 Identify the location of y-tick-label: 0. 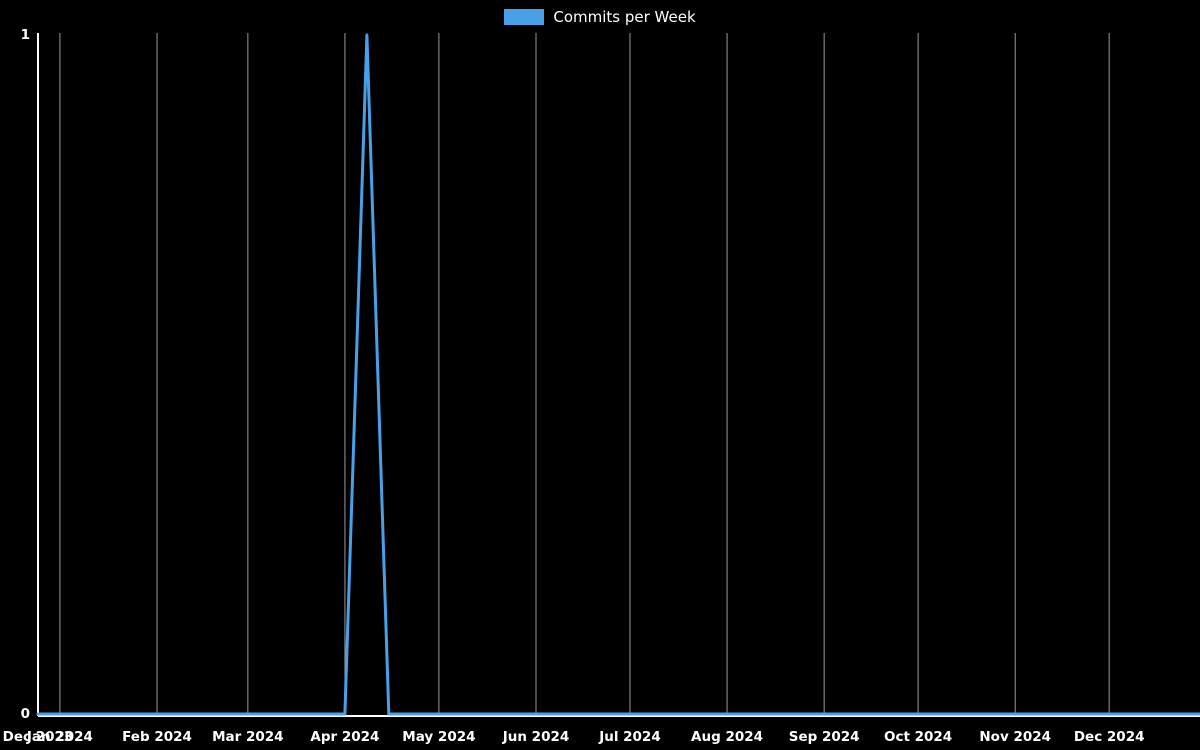
(25, 714).